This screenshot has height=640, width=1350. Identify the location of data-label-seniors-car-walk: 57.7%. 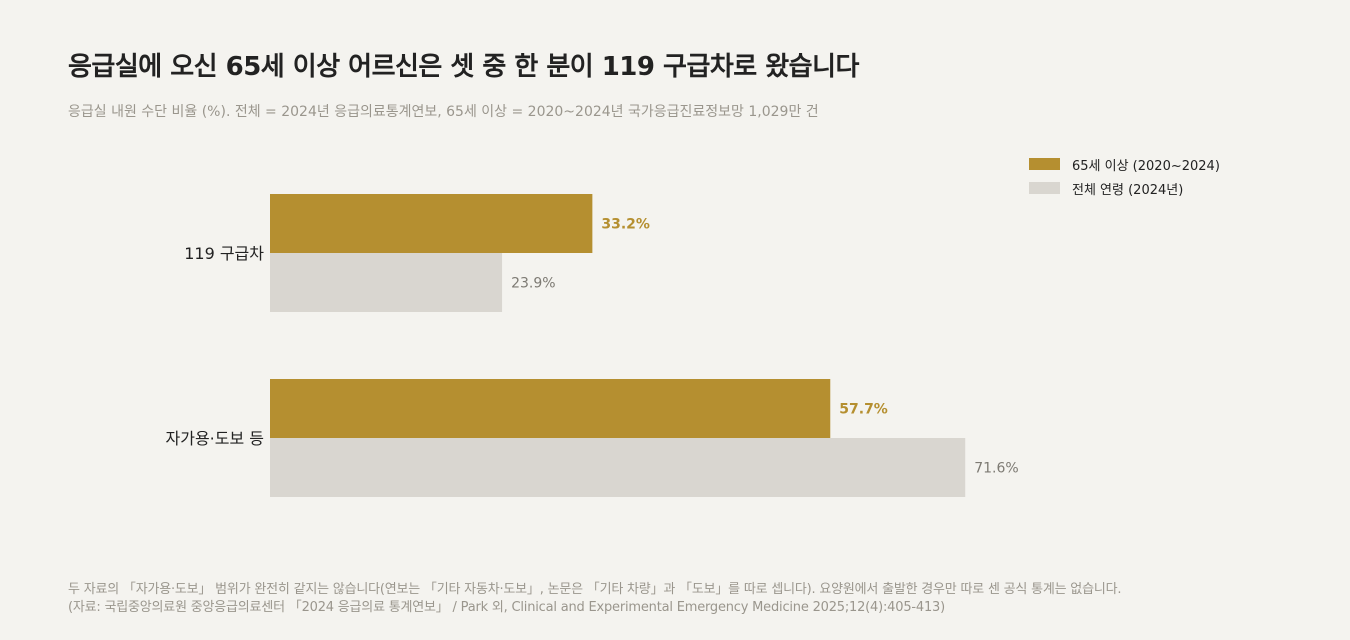
(863, 410).